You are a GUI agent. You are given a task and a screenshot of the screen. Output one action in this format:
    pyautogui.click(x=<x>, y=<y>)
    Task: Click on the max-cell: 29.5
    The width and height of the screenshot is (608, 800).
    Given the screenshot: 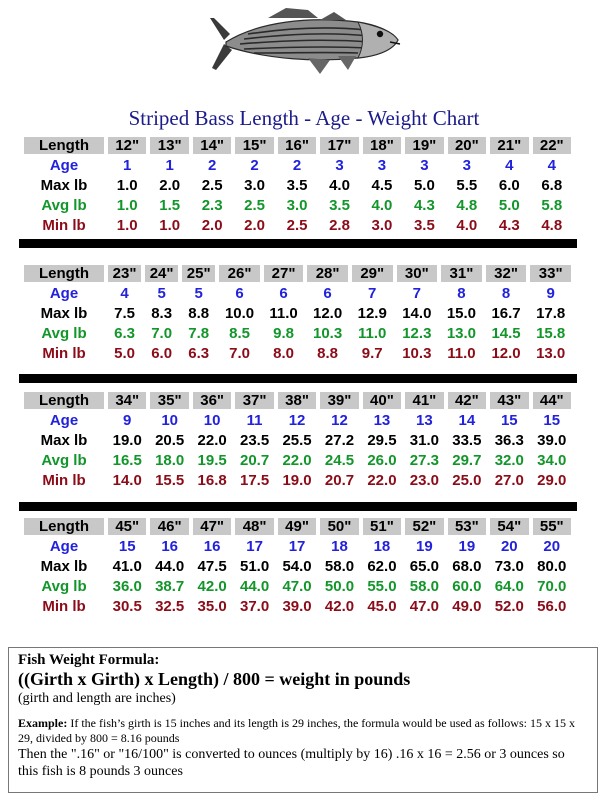 What is the action you would take?
    pyautogui.click(x=382, y=440)
    